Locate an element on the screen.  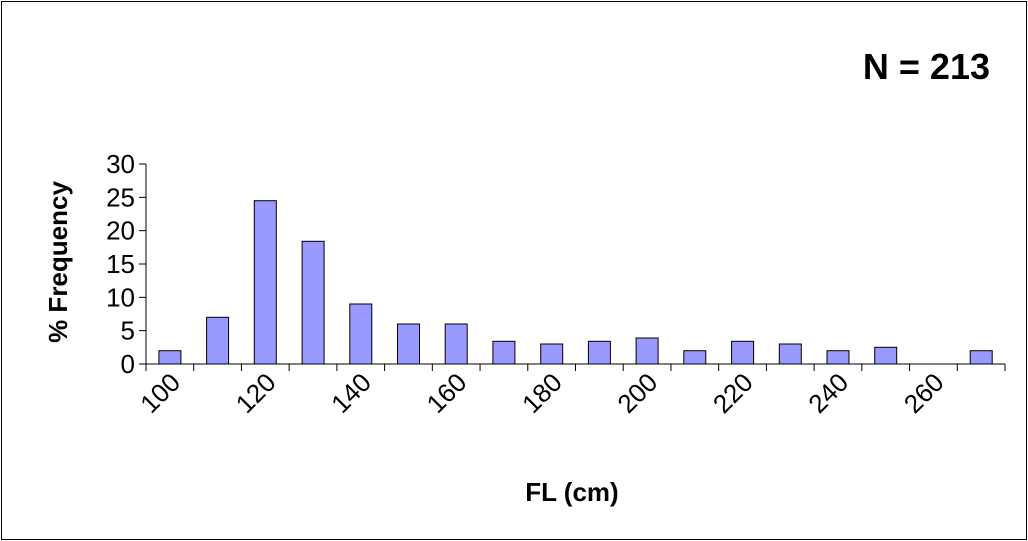
sample-size-annotation: N = 213 is located at coordinates (926, 66).